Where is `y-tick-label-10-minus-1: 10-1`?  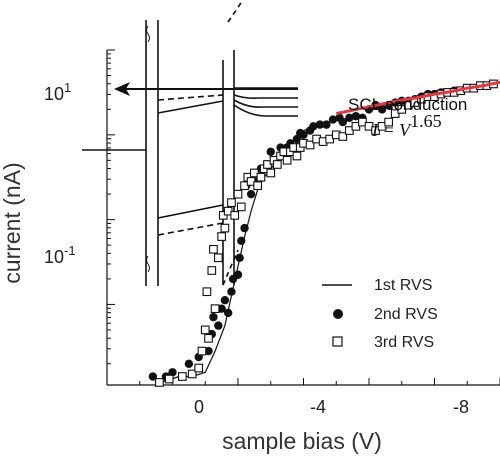
y-tick-label-10-minus-1: 10-1 is located at coordinates (60, 255).